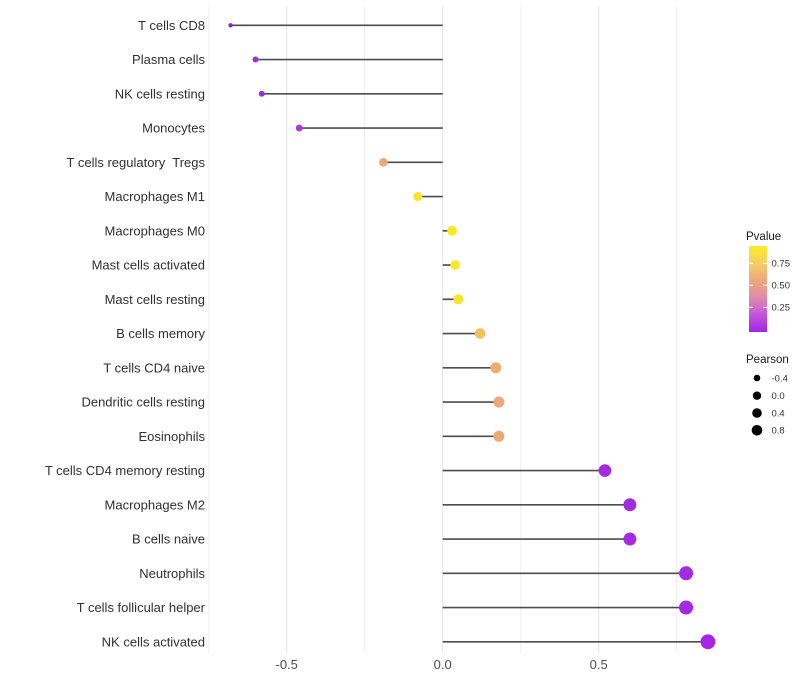 The width and height of the screenshot is (800, 700). Describe the element at coordinates (769, 405) in the screenshot. I see `pearson-size-legend: -0.4 0.0 0.4 0.8` at that location.